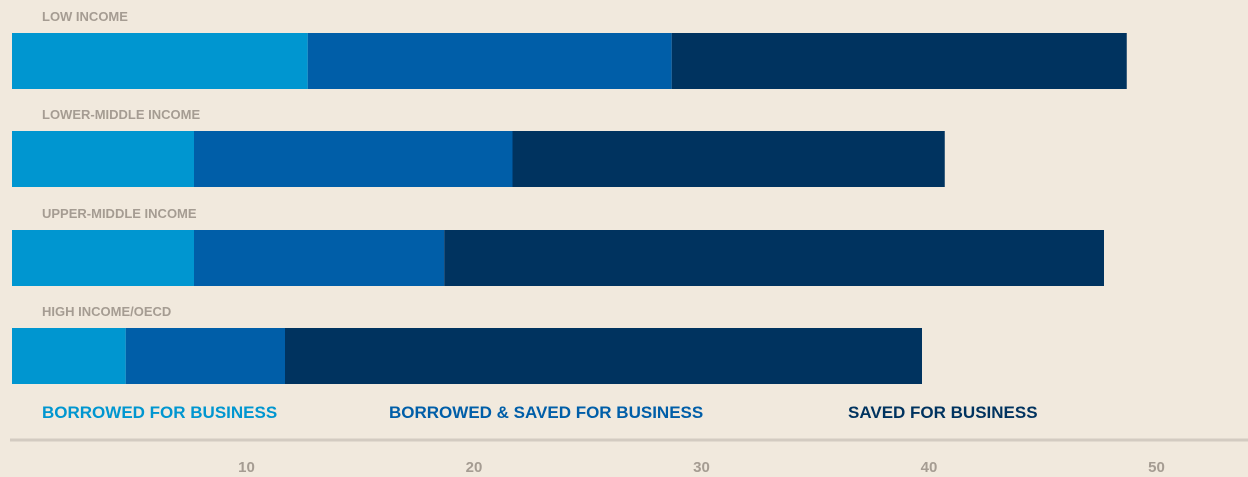 Image resolution: width=1248 pixels, height=477 pixels. I want to click on bar-low-income-borrowed-saved-for-business, so click(489, 61).